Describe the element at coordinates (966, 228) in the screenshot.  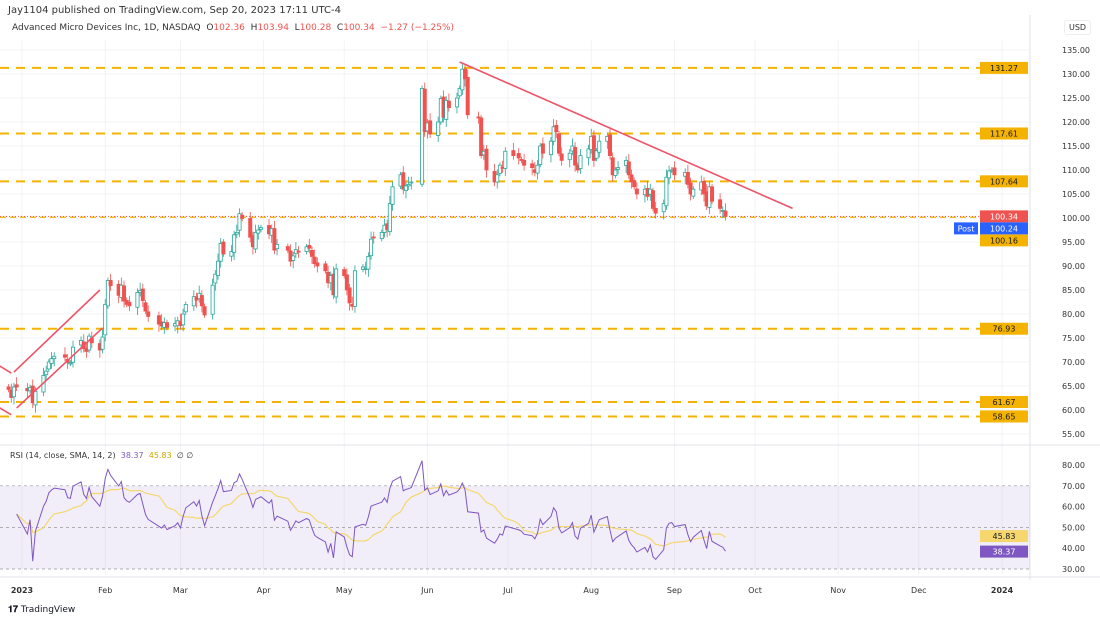
I see `post-tag-label: Post` at that location.